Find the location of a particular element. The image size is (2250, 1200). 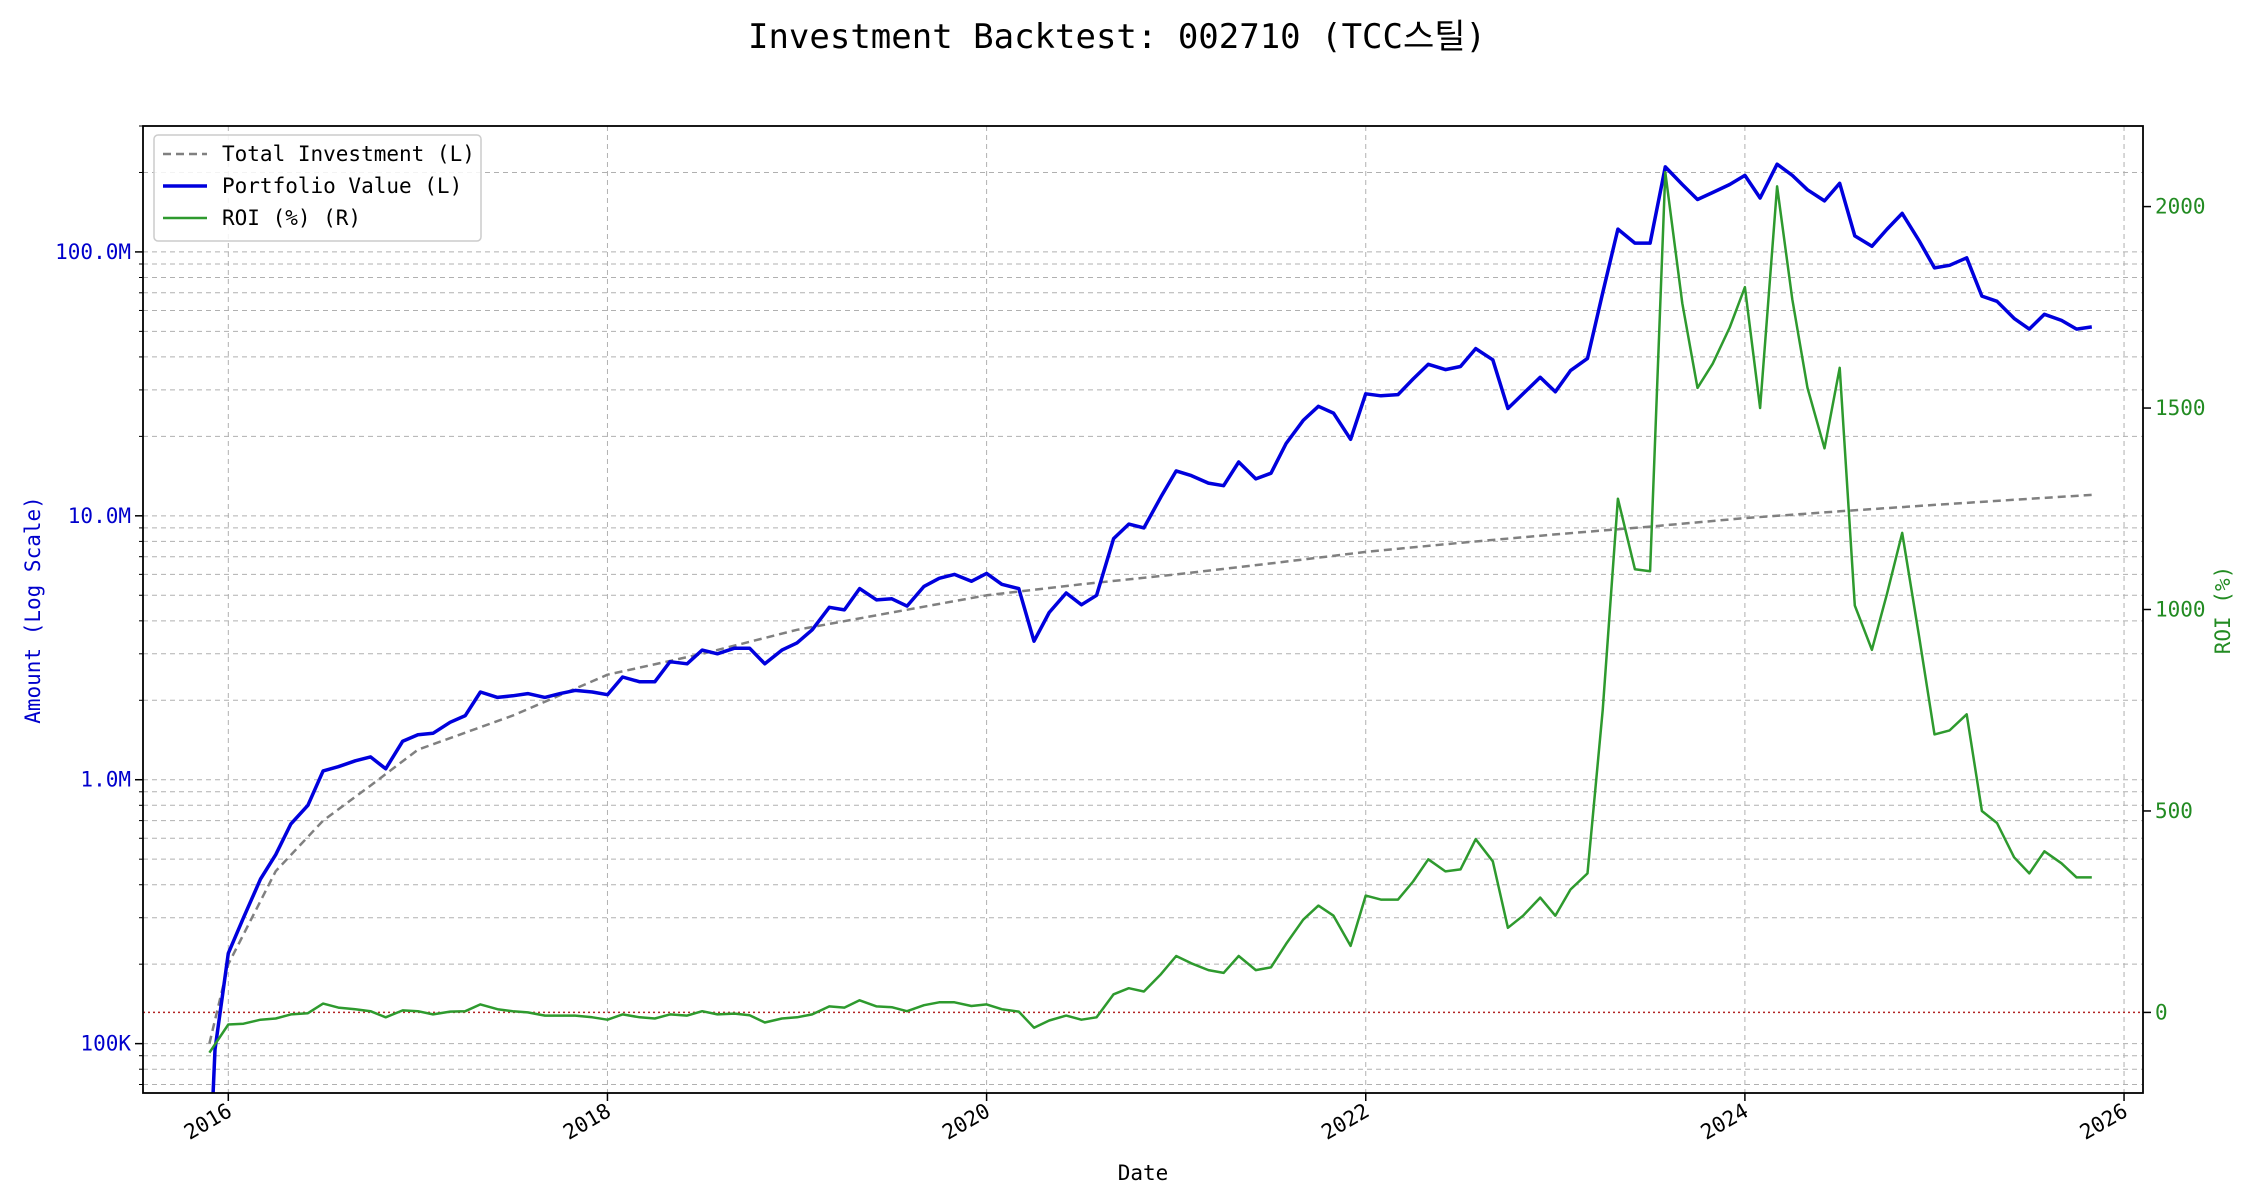

right-axis-ticks: 0 500 1000 1500 2000 is located at coordinates (2174, 609).